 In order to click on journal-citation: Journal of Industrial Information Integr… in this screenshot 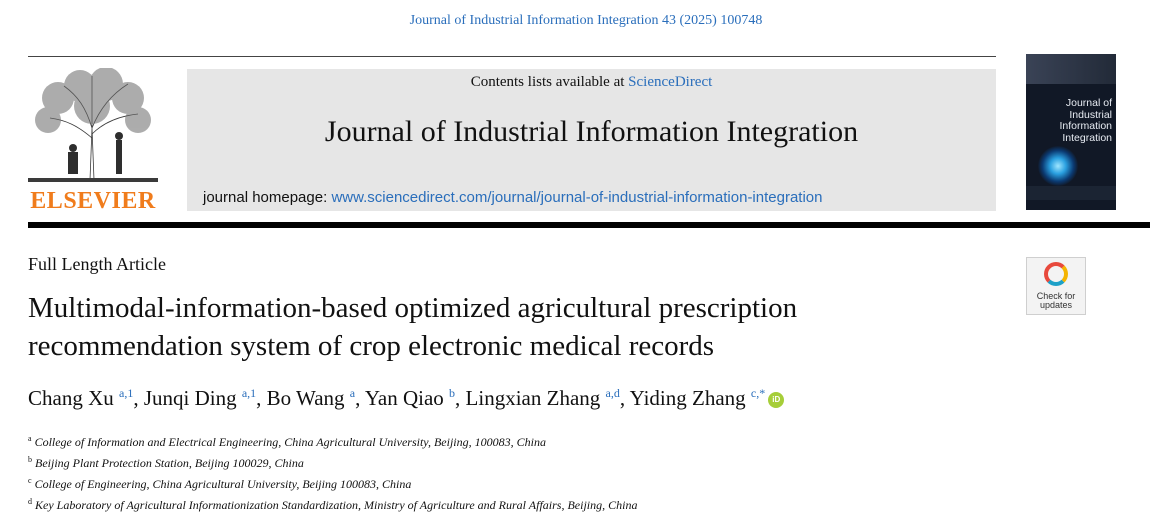, I will do `click(586, 20)`.